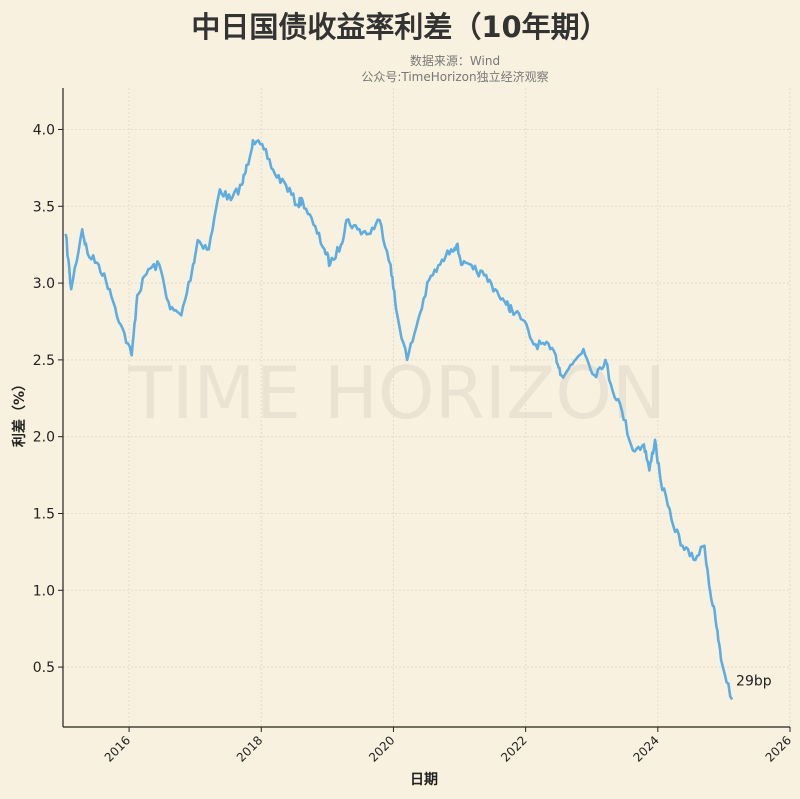 The image size is (800, 799). I want to click on y-tick-label: 4.0, so click(44, 130).